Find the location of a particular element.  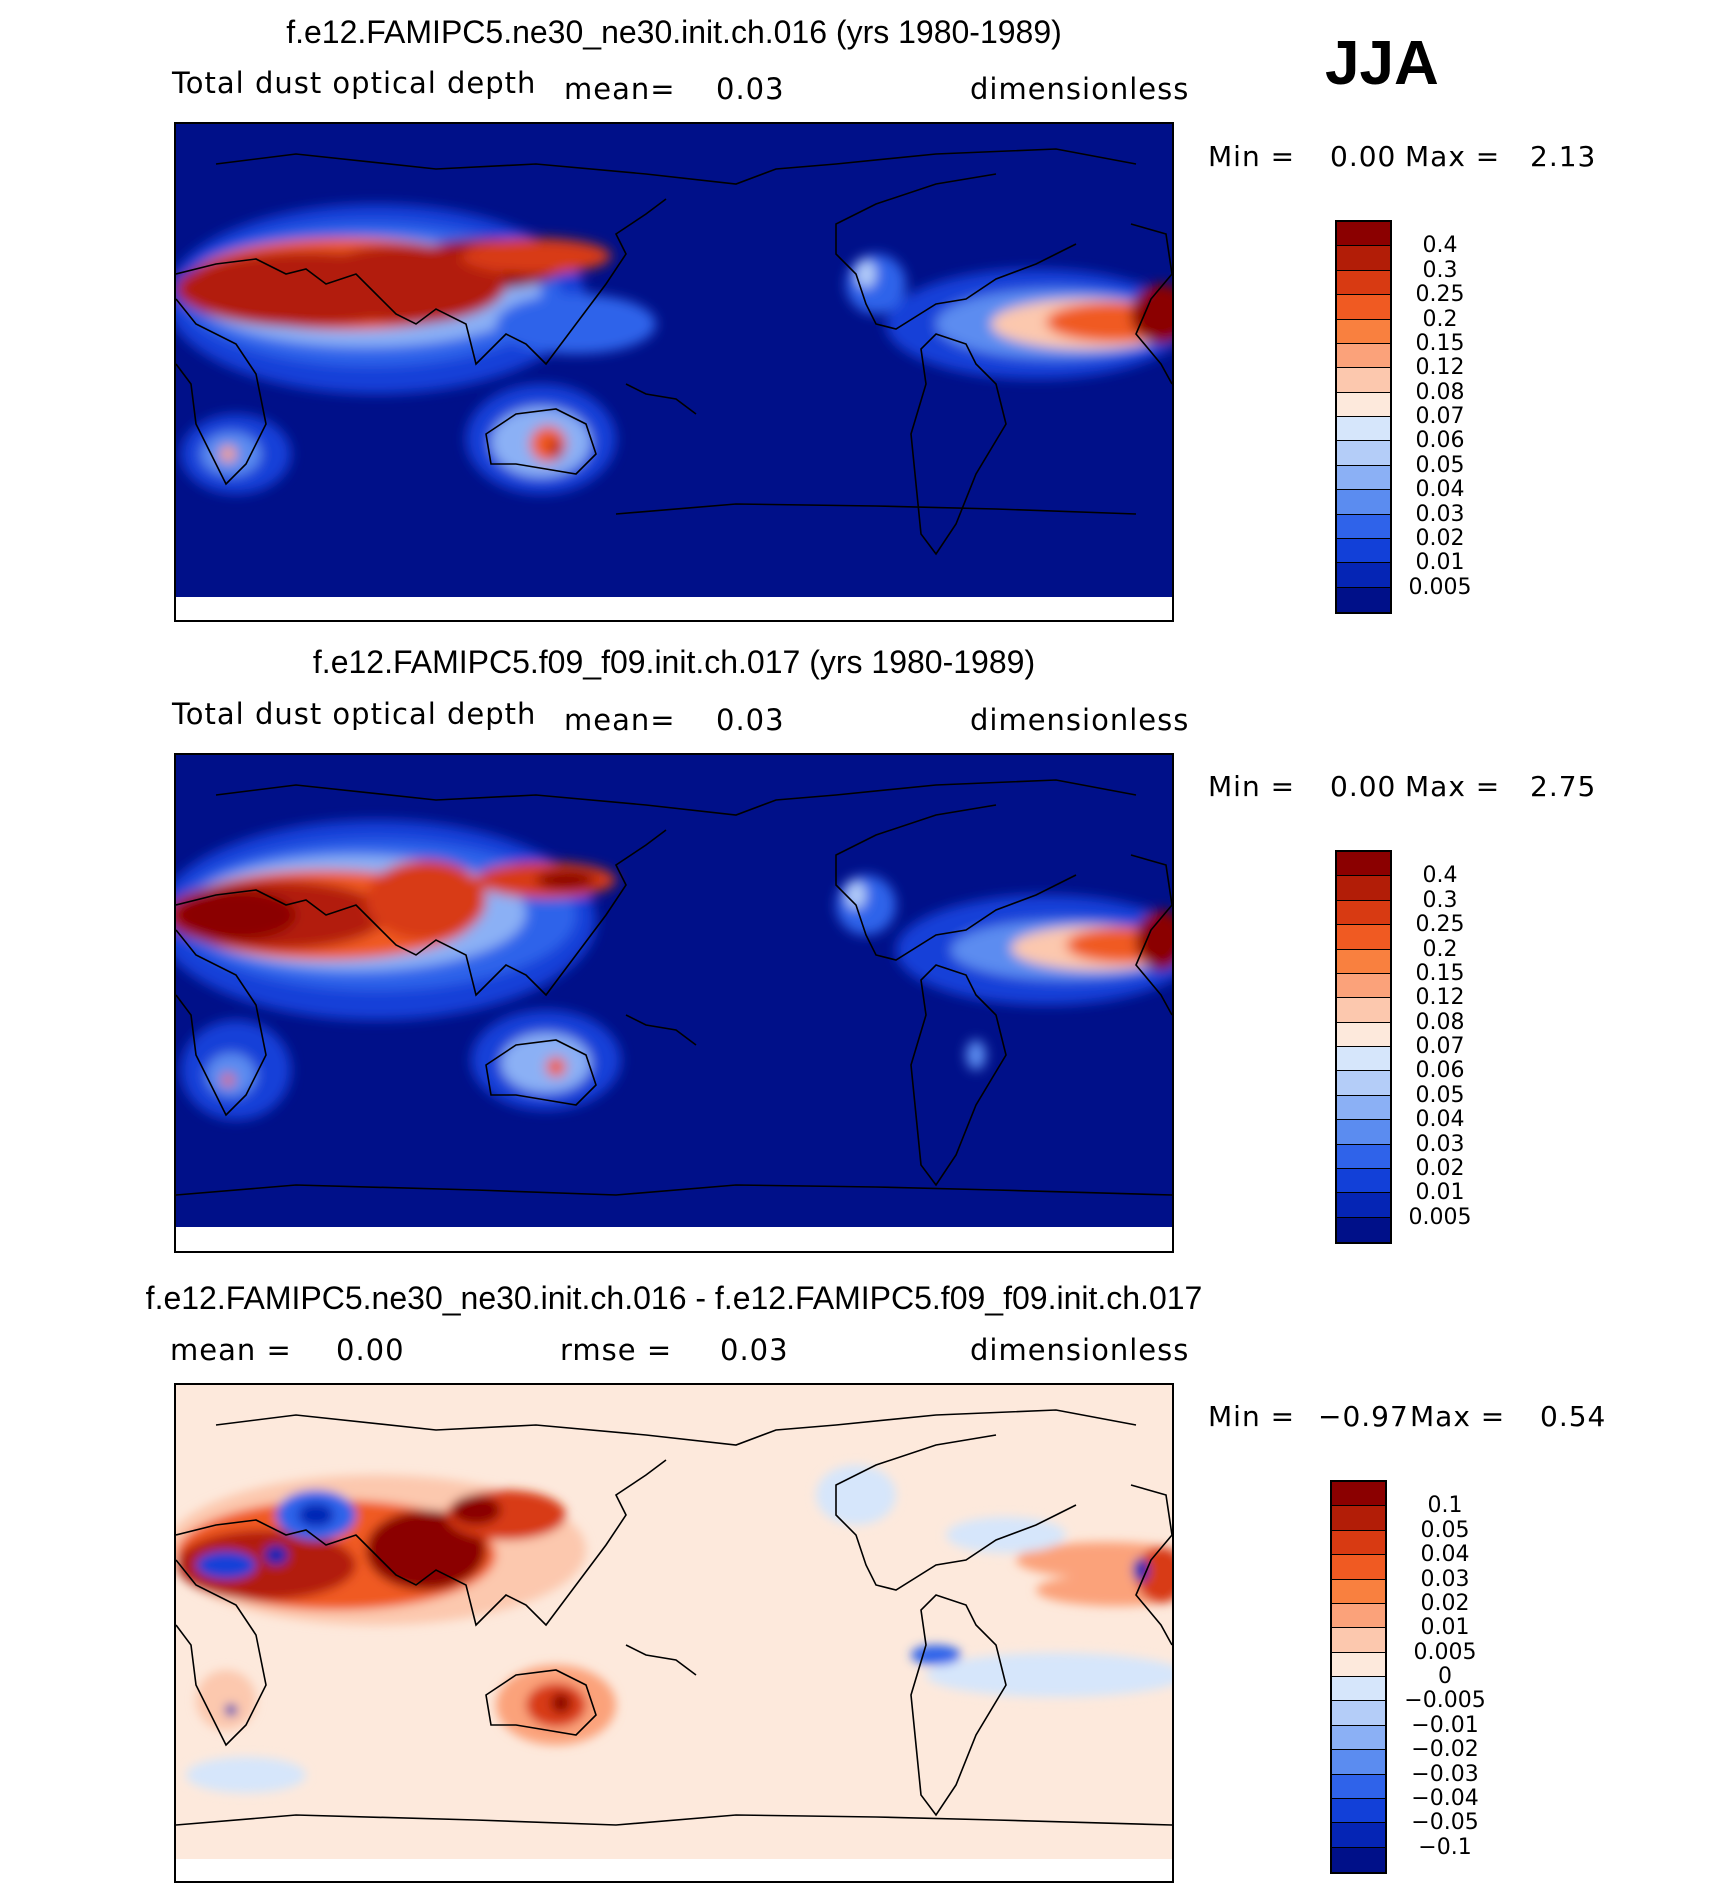

panel-2-colorbar is located at coordinates (1363, 1047).